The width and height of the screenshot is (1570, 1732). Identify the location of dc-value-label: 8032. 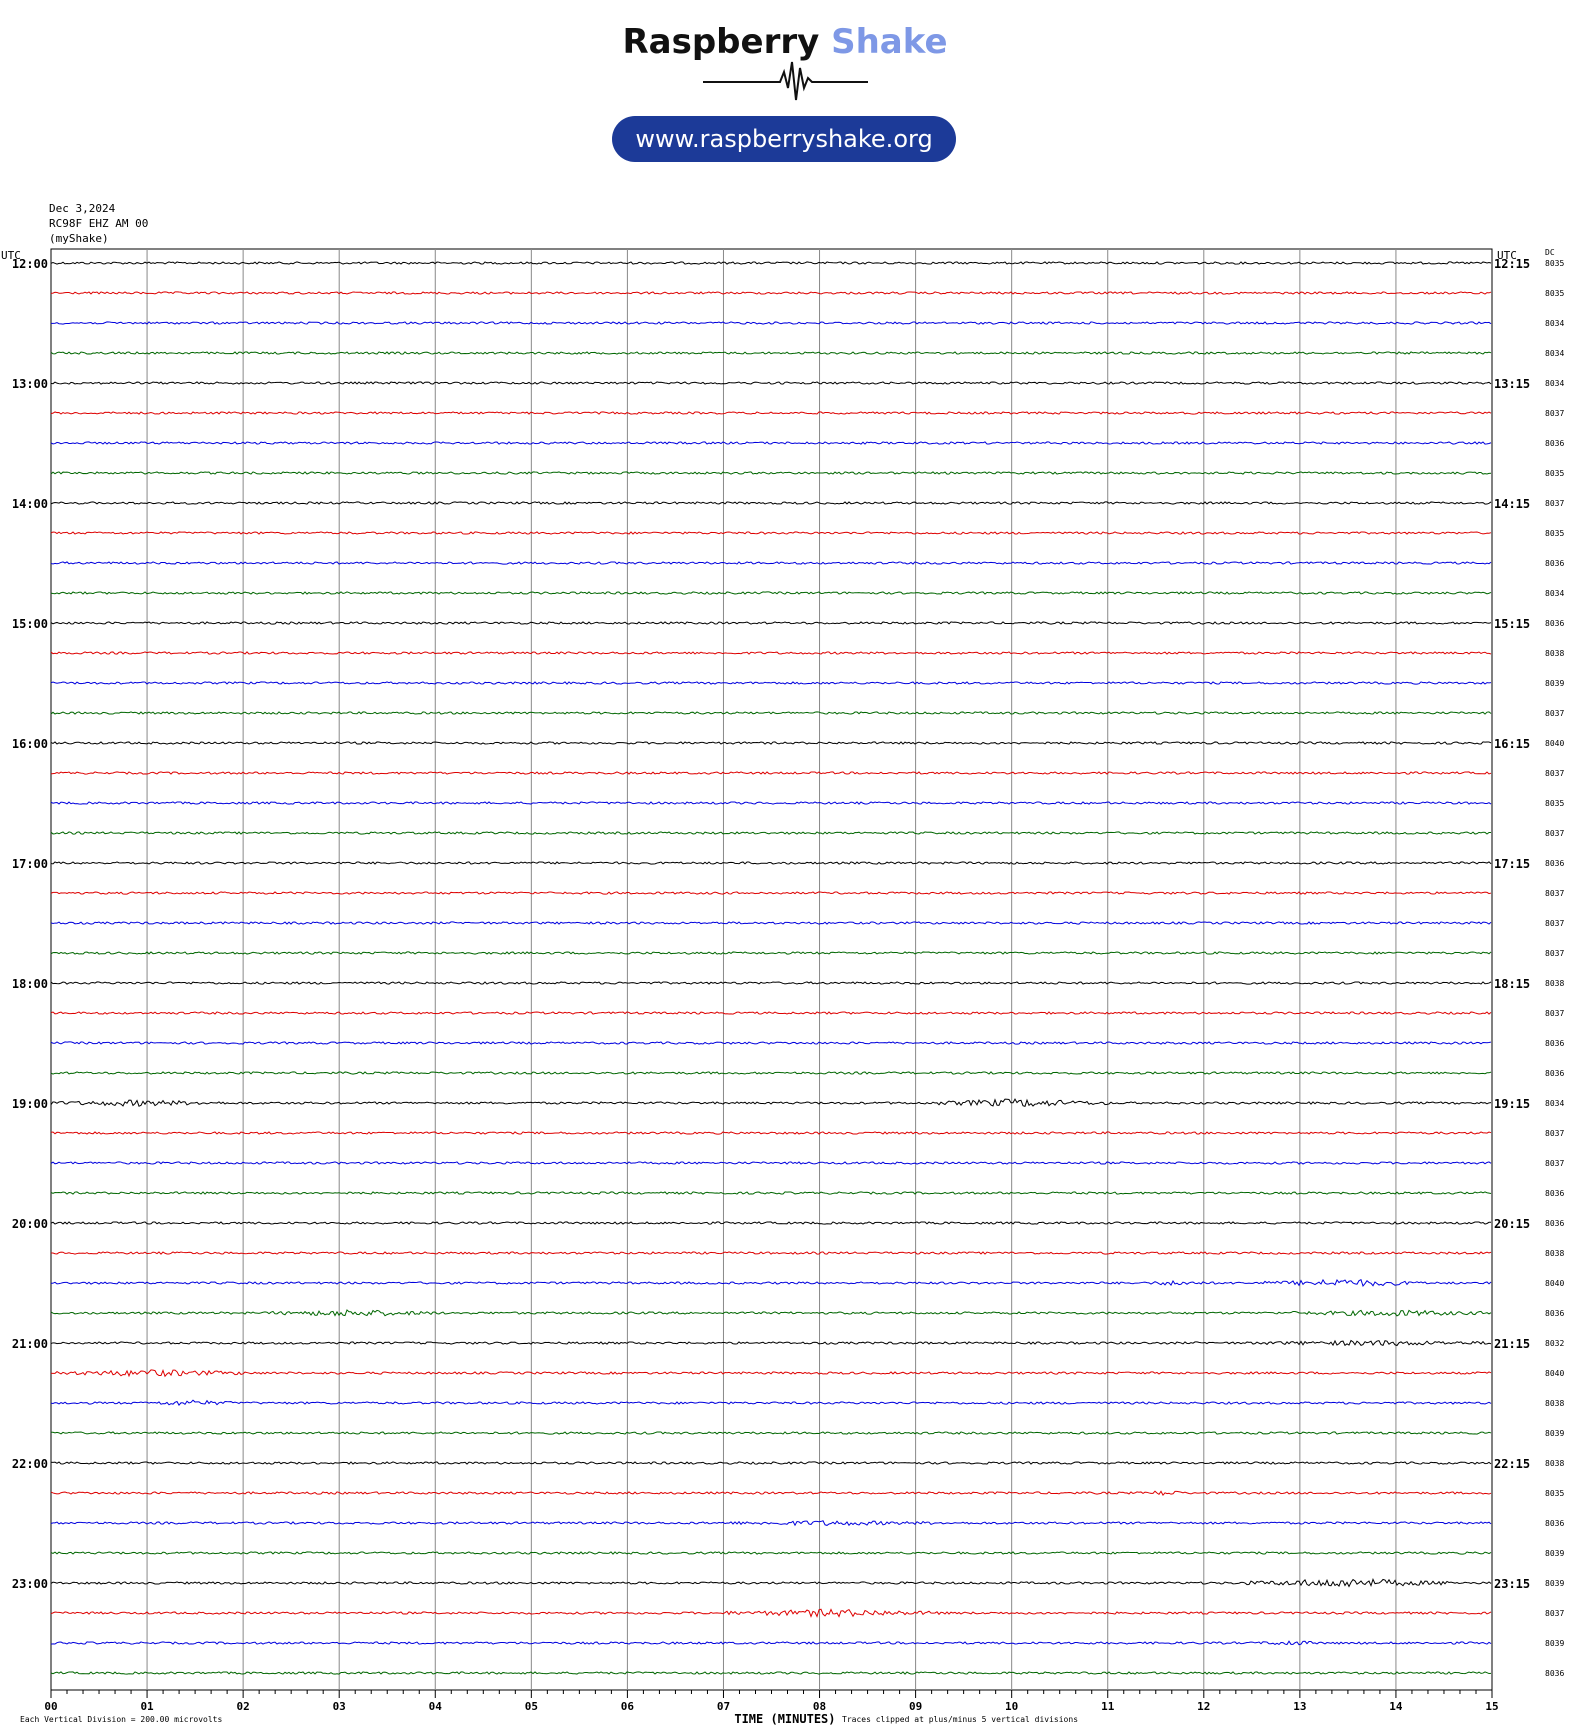
(1554, 1343).